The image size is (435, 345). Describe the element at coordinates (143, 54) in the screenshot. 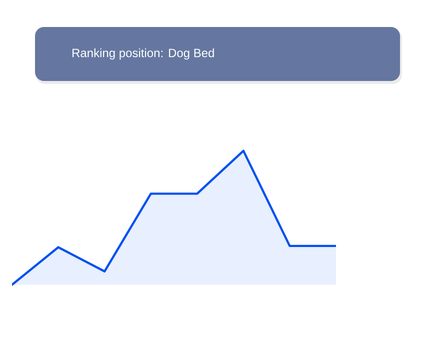

I see `chart-title: Ranking position: Dog Bed` at that location.